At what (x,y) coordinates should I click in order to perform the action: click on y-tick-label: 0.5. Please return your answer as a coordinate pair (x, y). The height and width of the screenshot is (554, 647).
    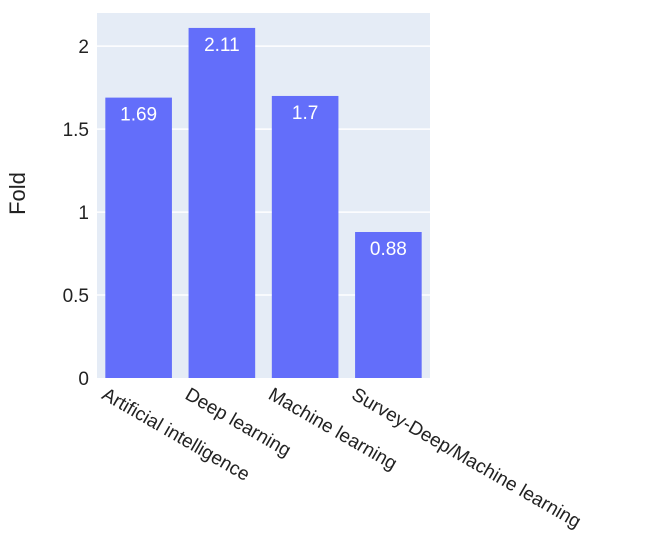
    Looking at the image, I should click on (76, 296).